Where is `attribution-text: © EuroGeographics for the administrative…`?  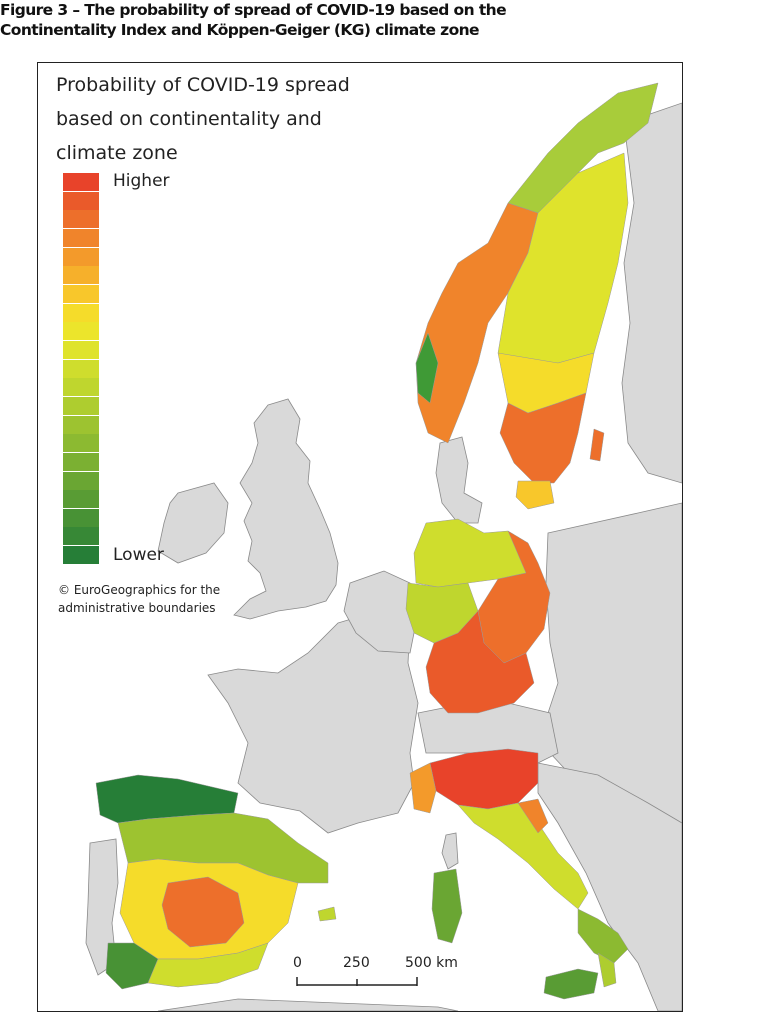
attribution-text: © EuroGeographics for the administrative… is located at coordinates (158, 599).